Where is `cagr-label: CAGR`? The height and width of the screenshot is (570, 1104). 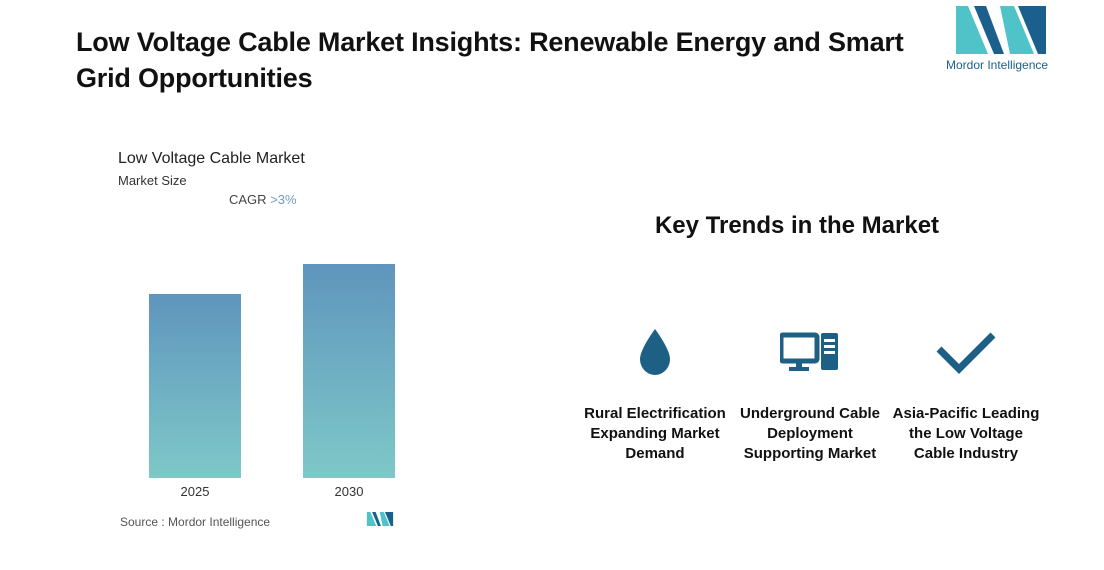 cagr-label: CAGR is located at coordinates (248, 199).